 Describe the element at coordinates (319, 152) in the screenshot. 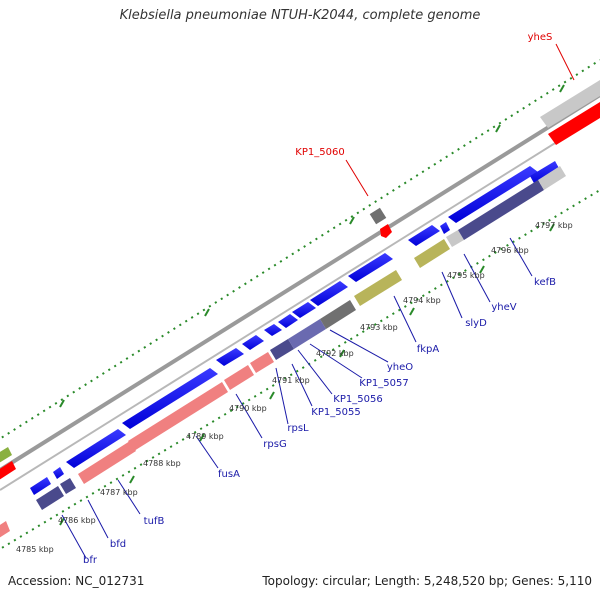

I see `gene-label-kp1-5060: KP1_5060` at that location.